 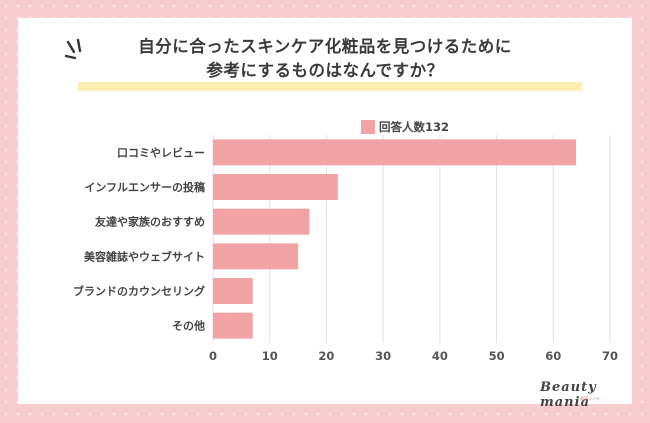 I want to click on logo-sub: 美容ランキ, so click(x=590, y=398).